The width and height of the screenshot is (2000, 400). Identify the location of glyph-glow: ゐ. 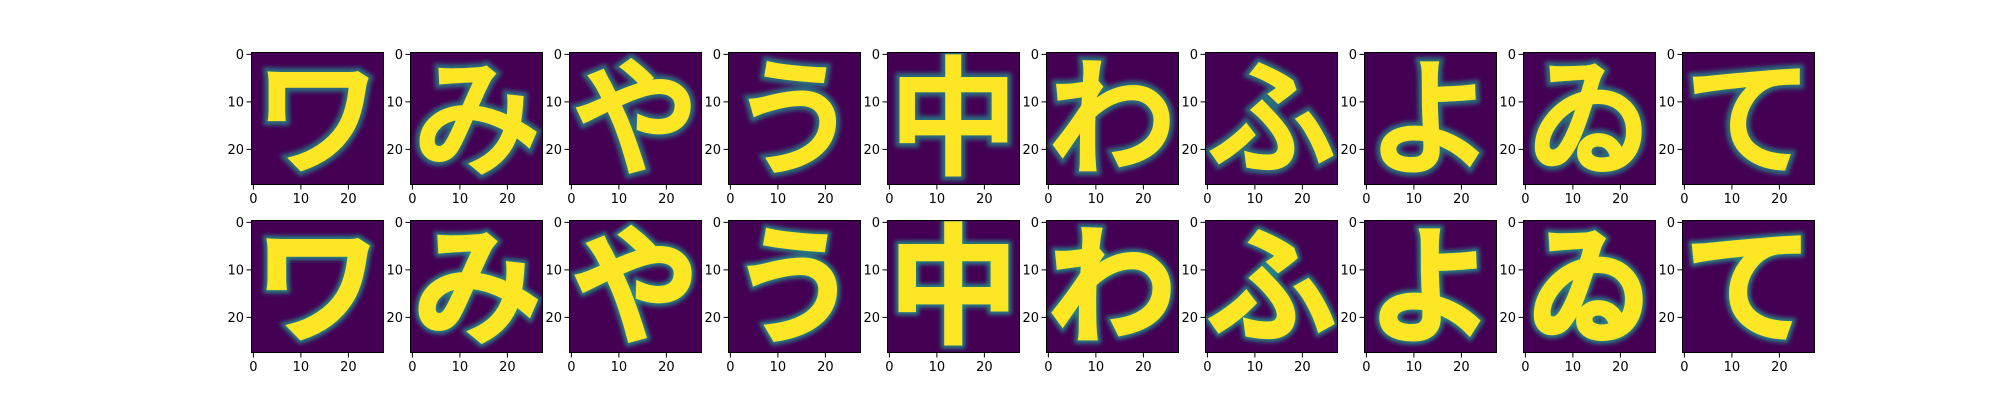
(1589, 120).